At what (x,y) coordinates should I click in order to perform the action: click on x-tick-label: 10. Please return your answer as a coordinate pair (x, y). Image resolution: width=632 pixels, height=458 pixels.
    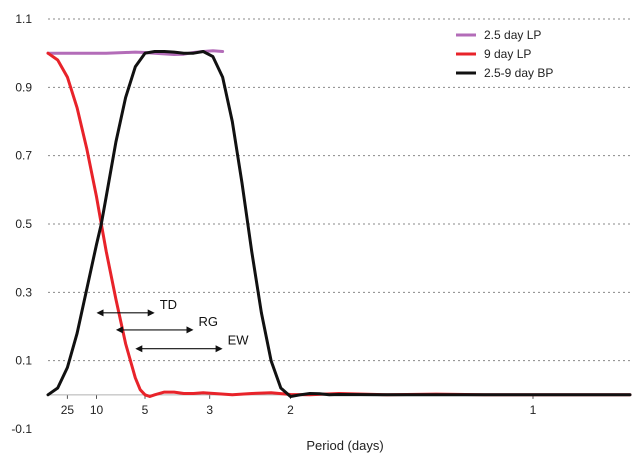
    Looking at the image, I should click on (97, 410).